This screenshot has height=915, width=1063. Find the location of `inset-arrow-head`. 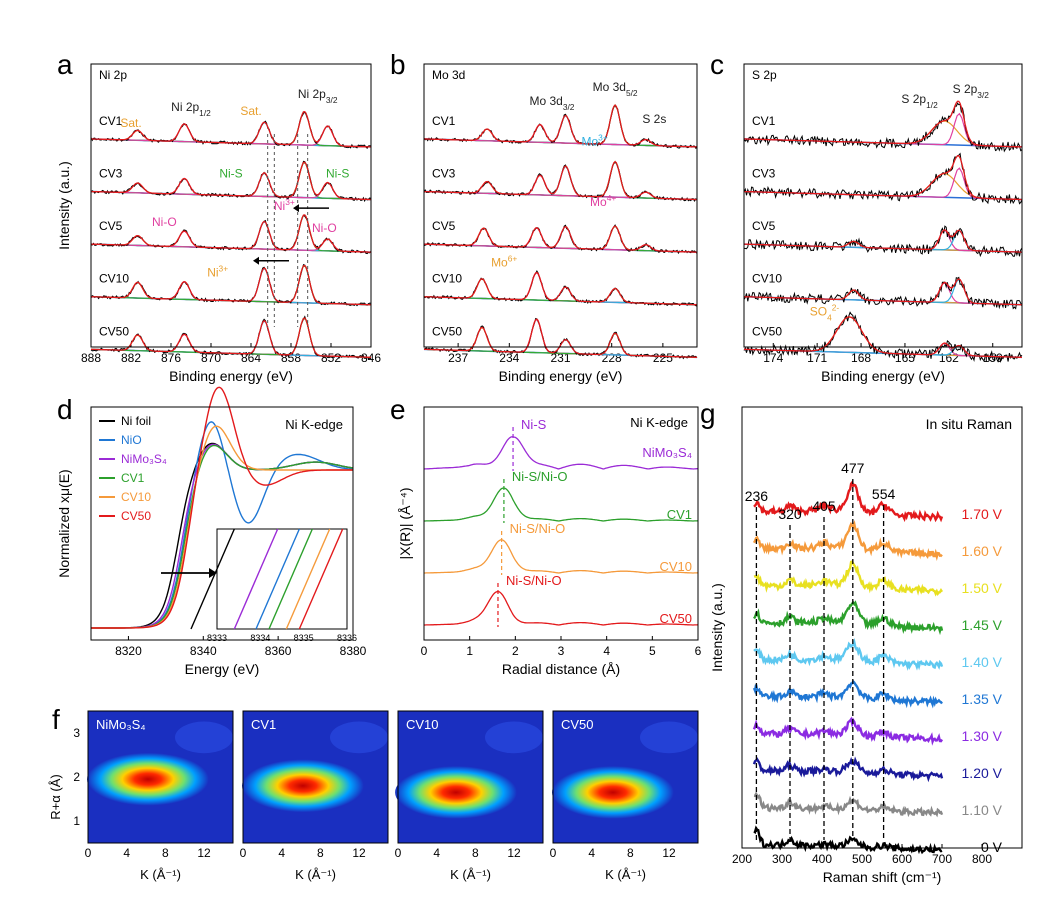

inset-arrow-head is located at coordinates (213, 573).